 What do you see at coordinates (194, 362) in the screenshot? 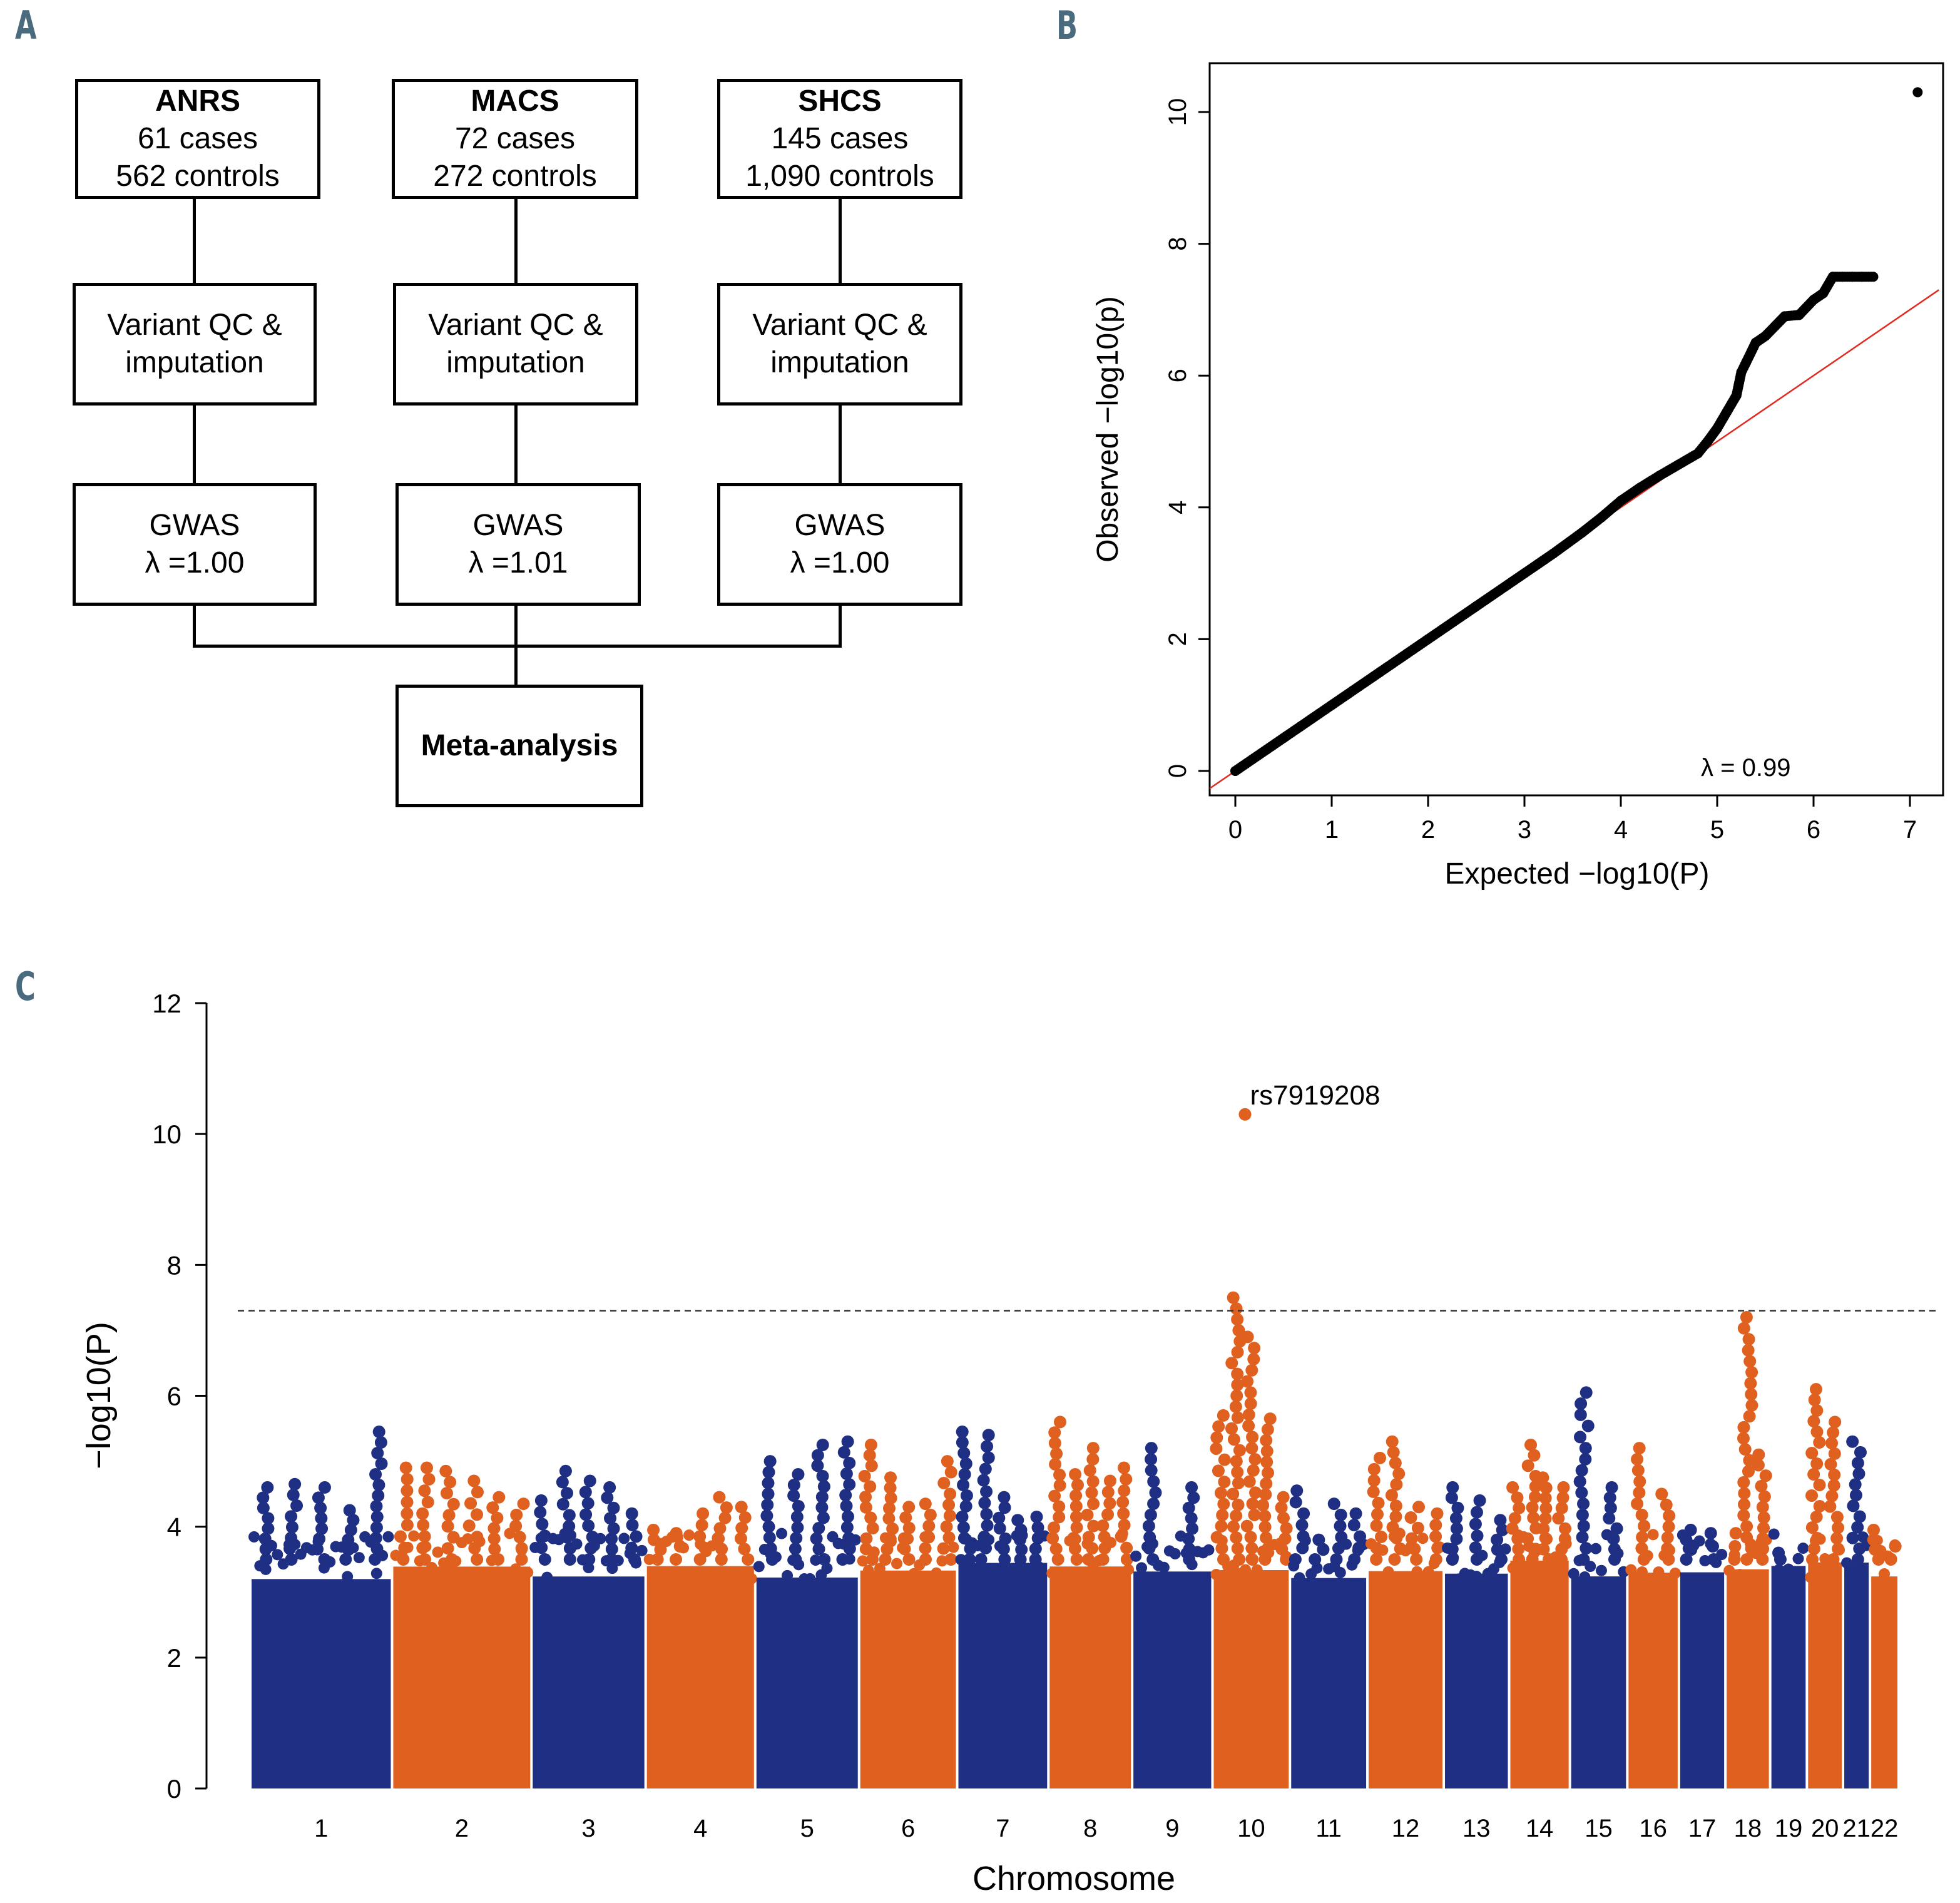
I see `qc-line-2: imputation` at bounding box center [194, 362].